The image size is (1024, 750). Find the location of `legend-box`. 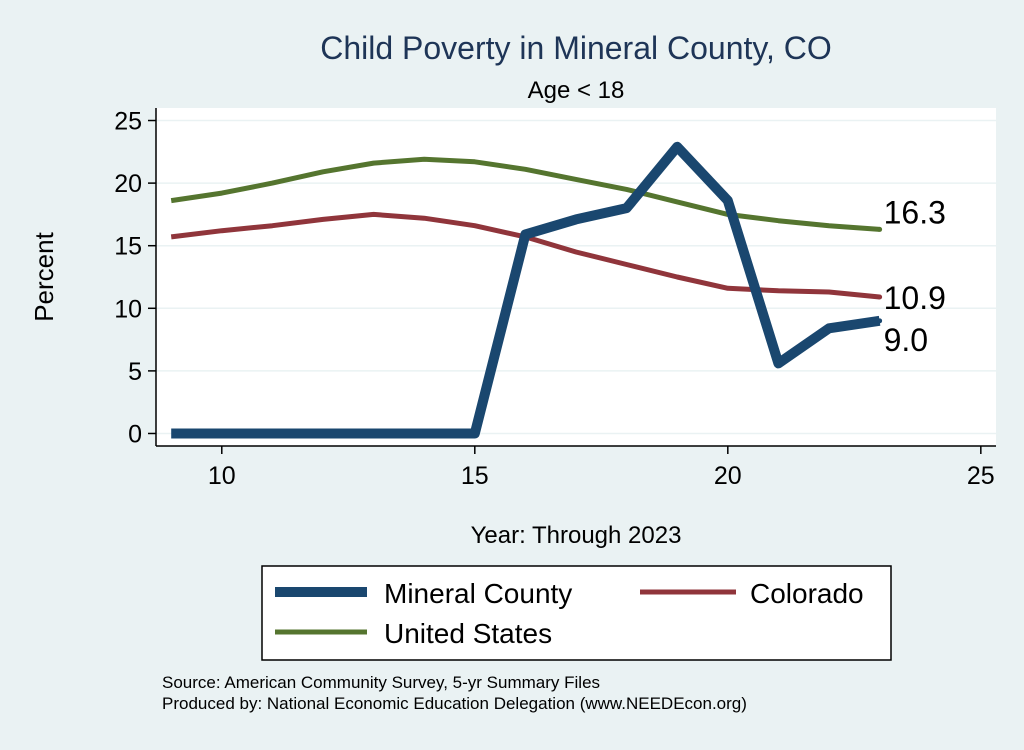

legend-box is located at coordinates (576, 613).